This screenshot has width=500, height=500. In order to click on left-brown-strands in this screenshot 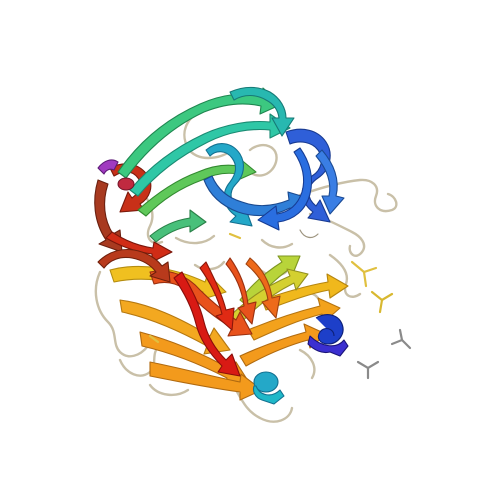, I will do `click(133, 223)`.